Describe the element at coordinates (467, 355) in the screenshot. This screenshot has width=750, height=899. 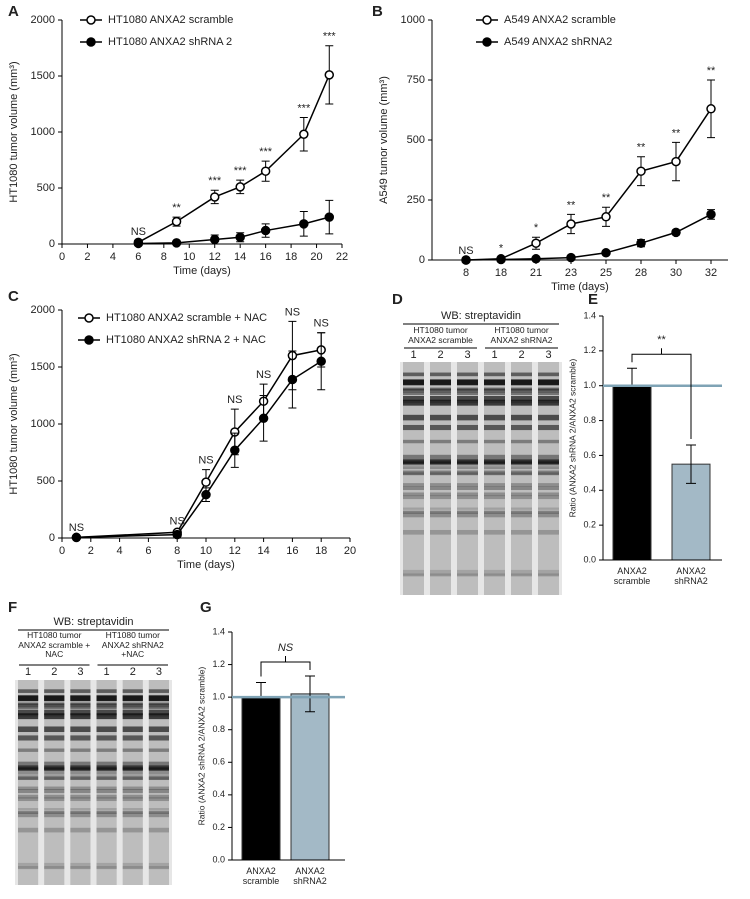
I see `lane-label: 3` at that location.